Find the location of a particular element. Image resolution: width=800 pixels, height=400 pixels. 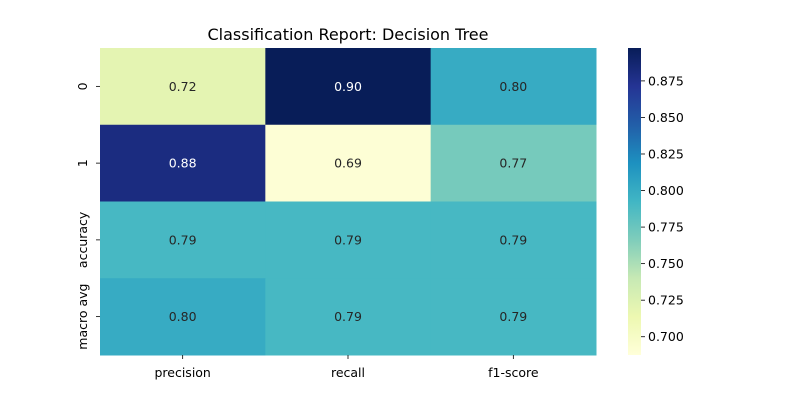

row-label: accuracy is located at coordinates (82, 239).